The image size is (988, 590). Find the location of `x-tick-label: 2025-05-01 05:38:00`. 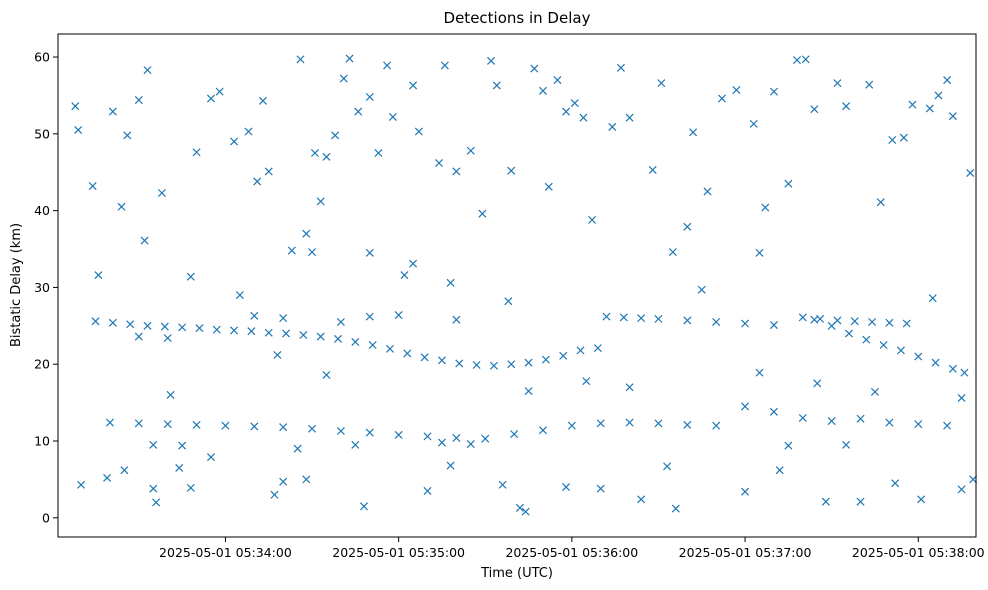

x-tick-label: 2025-05-01 05:38:00 is located at coordinates (918, 552).